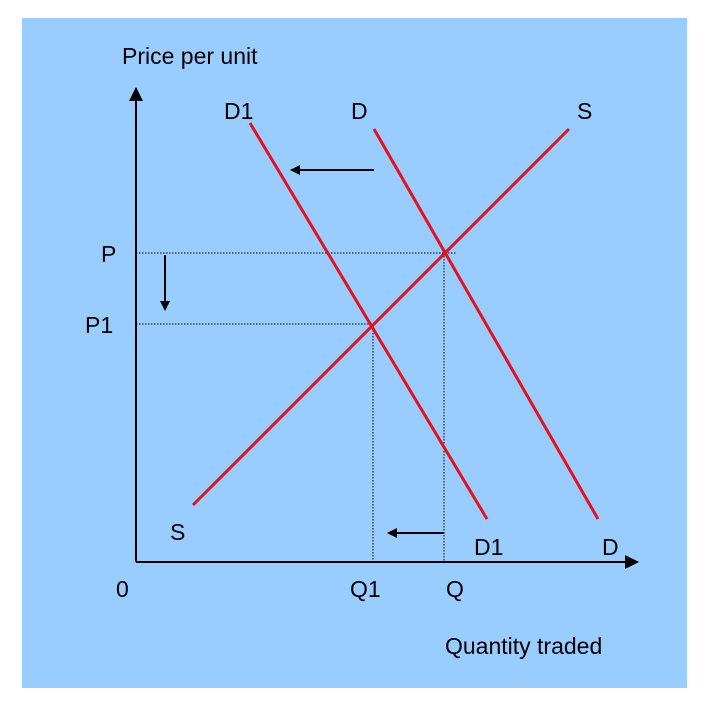  I want to click on price-p-label: P, so click(108, 254).